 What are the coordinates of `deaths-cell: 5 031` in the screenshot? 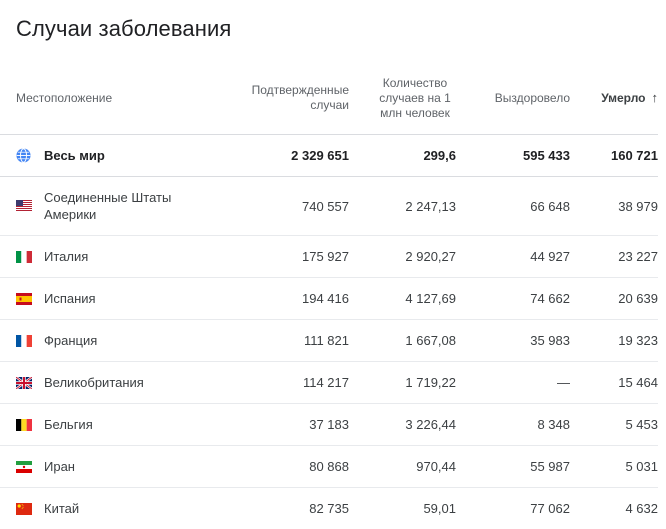 It's located at (614, 466).